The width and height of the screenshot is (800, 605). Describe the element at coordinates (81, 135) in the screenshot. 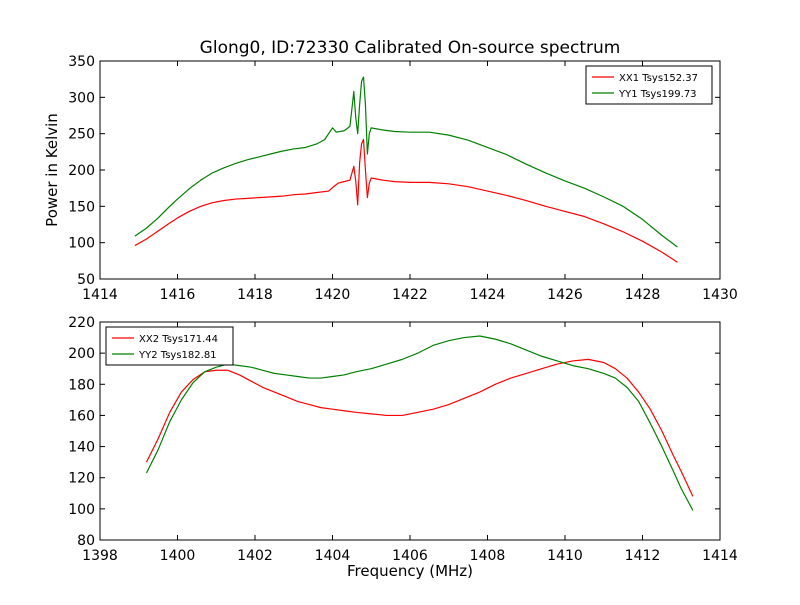

I see `top-y-tick-label: 250` at that location.